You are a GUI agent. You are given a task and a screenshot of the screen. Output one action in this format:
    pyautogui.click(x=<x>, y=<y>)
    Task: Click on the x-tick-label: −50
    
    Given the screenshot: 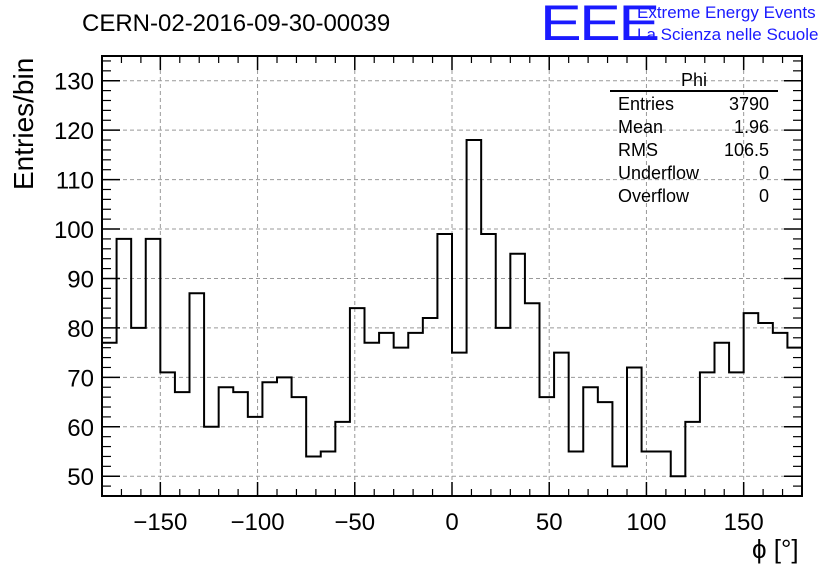 What is the action you would take?
    pyautogui.click(x=354, y=522)
    